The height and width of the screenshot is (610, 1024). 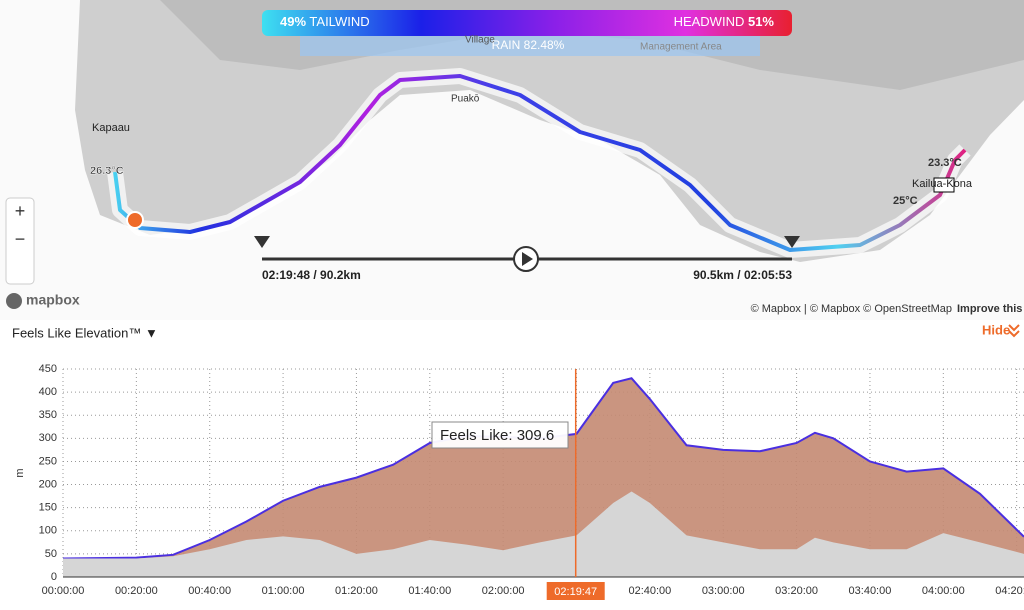 What do you see at coordinates (209, 591) in the screenshot?
I see `x-tick-label: 00:40:00` at bounding box center [209, 591].